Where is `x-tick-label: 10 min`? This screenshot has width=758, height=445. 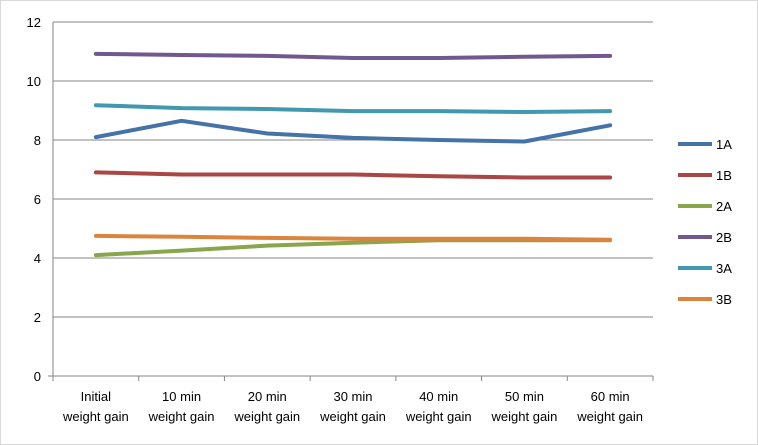
x-tick-label: 10 min is located at coordinates (181, 396).